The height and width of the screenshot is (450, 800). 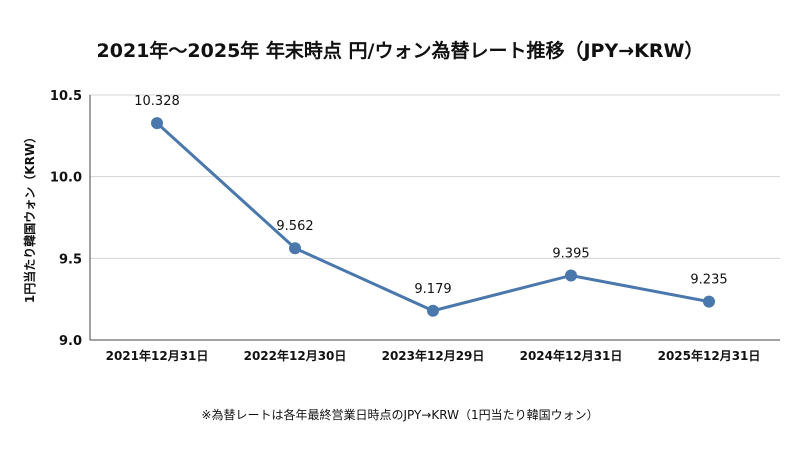 What do you see at coordinates (70, 341) in the screenshot?
I see `y-tick-label: 9.0` at bounding box center [70, 341].